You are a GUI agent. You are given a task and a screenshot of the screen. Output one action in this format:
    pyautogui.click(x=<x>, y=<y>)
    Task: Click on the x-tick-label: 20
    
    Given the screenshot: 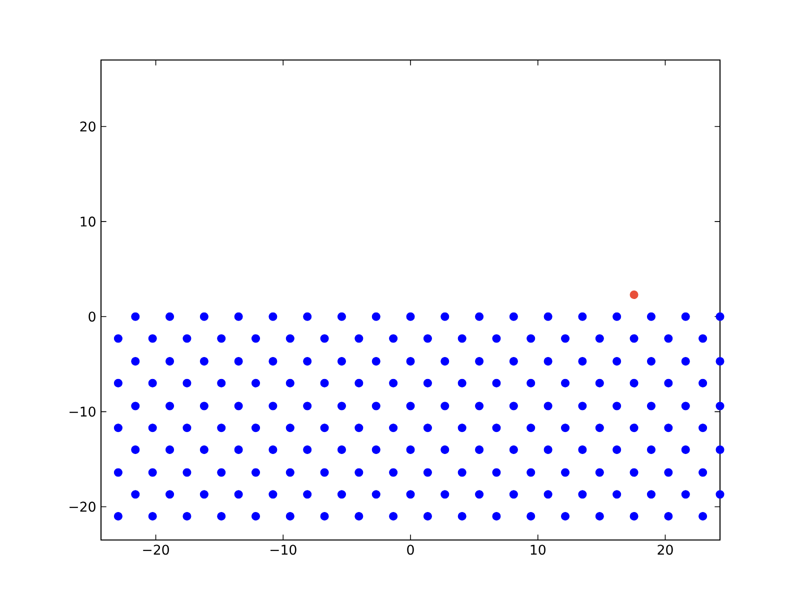 What is the action you would take?
    pyautogui.click(x=665, y=549)
    